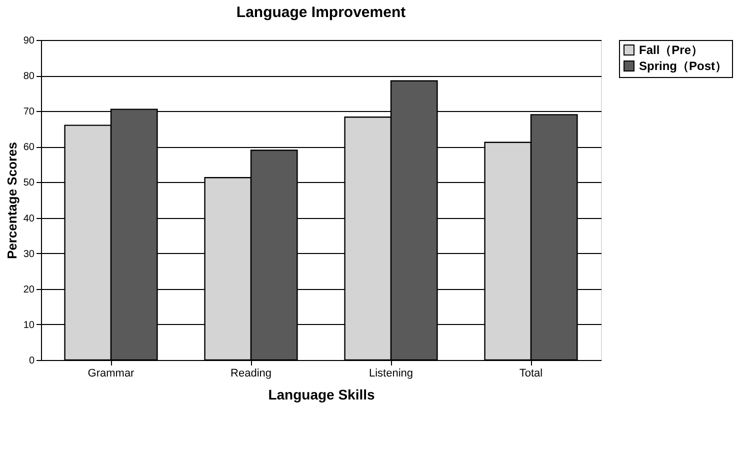 The height and width of the screenshot is (457, 739). Describe the element at coordinates (12, 201) in the screenshot. I see `y-axis-title: Percentage Scores` at that location.